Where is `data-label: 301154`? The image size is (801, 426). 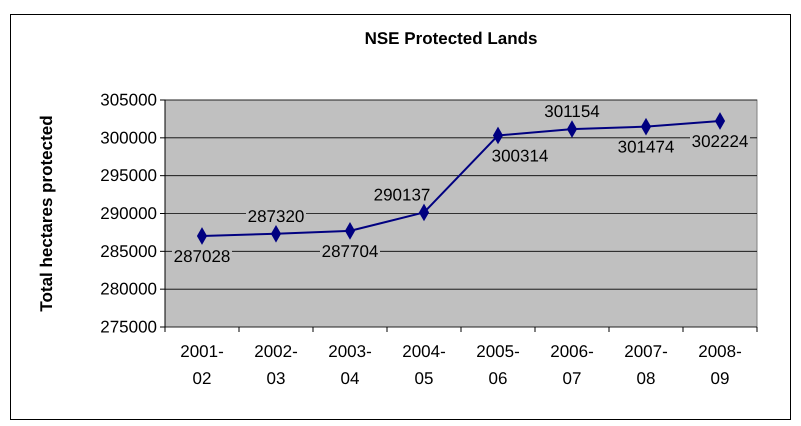 data-label: 301154 is located at coordinates (572, 112).